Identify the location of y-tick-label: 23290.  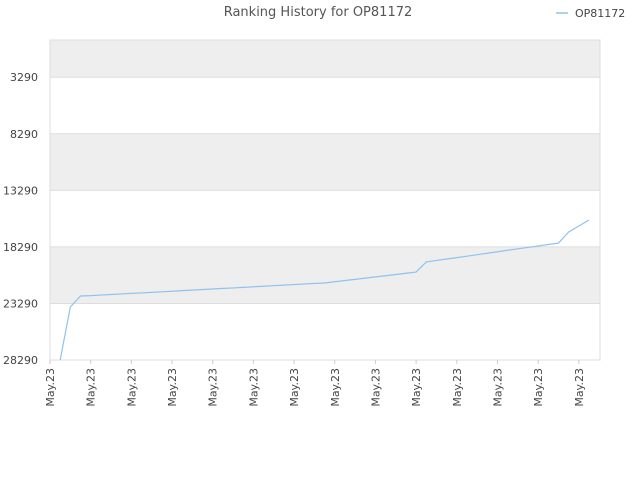
(20, 303).